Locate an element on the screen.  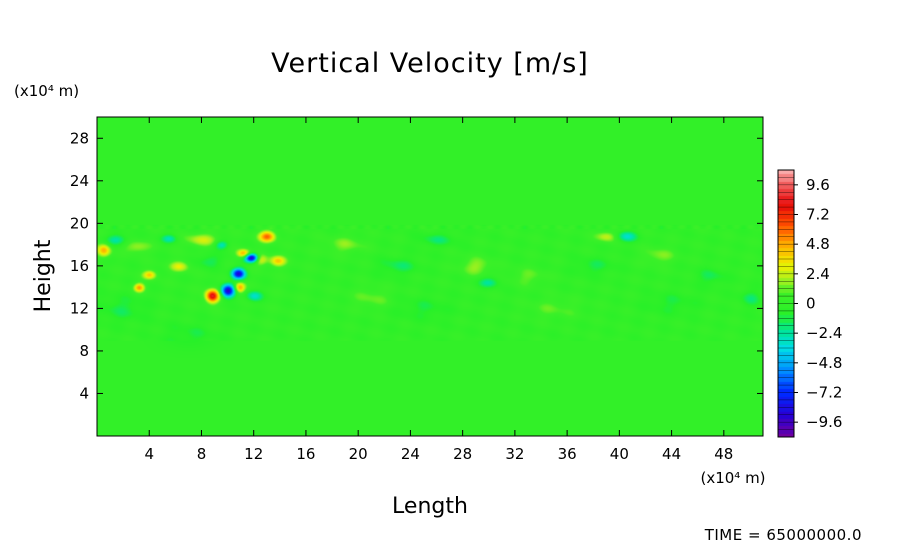
x-tick-label: 24 is located at coordinates (410, 454).